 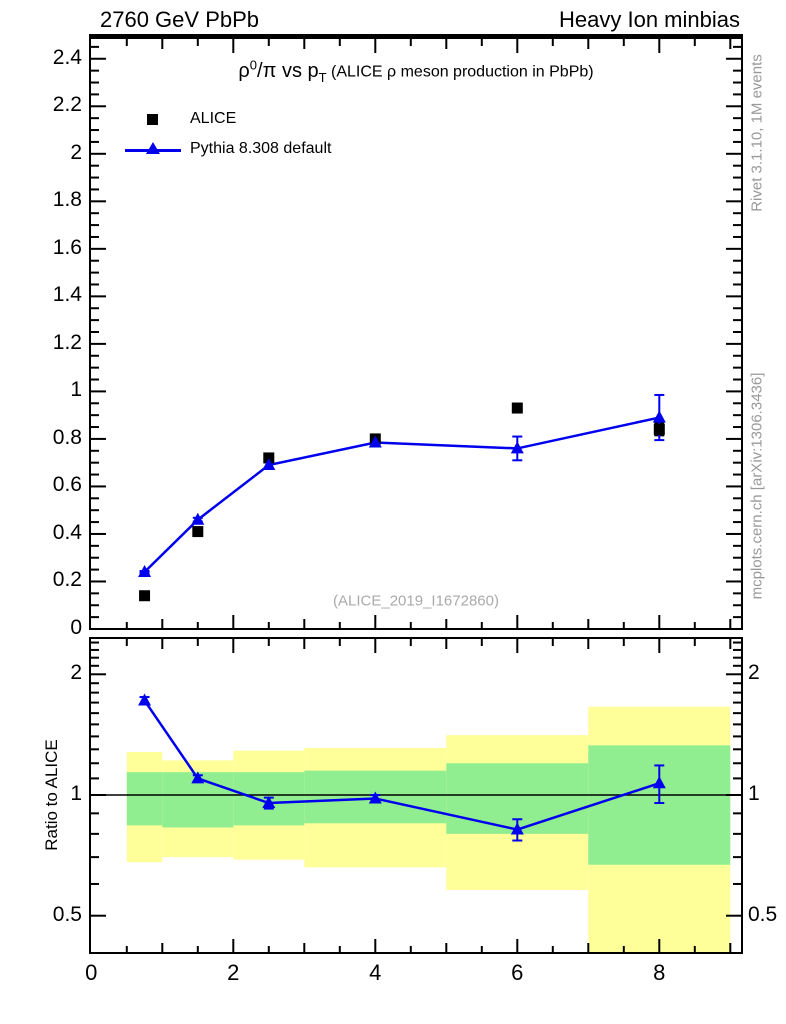 I want to click on main-y-tick-label: 2.2, so click(x=67, y=105).